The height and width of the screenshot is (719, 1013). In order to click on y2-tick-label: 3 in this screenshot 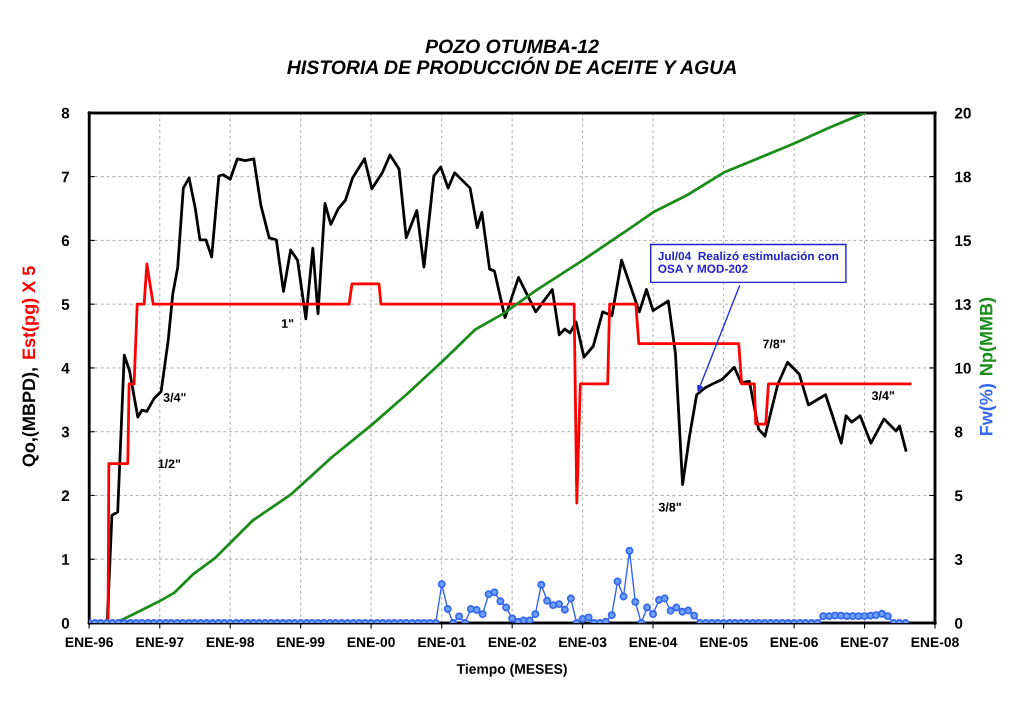, I will do `click(958, 559)`.